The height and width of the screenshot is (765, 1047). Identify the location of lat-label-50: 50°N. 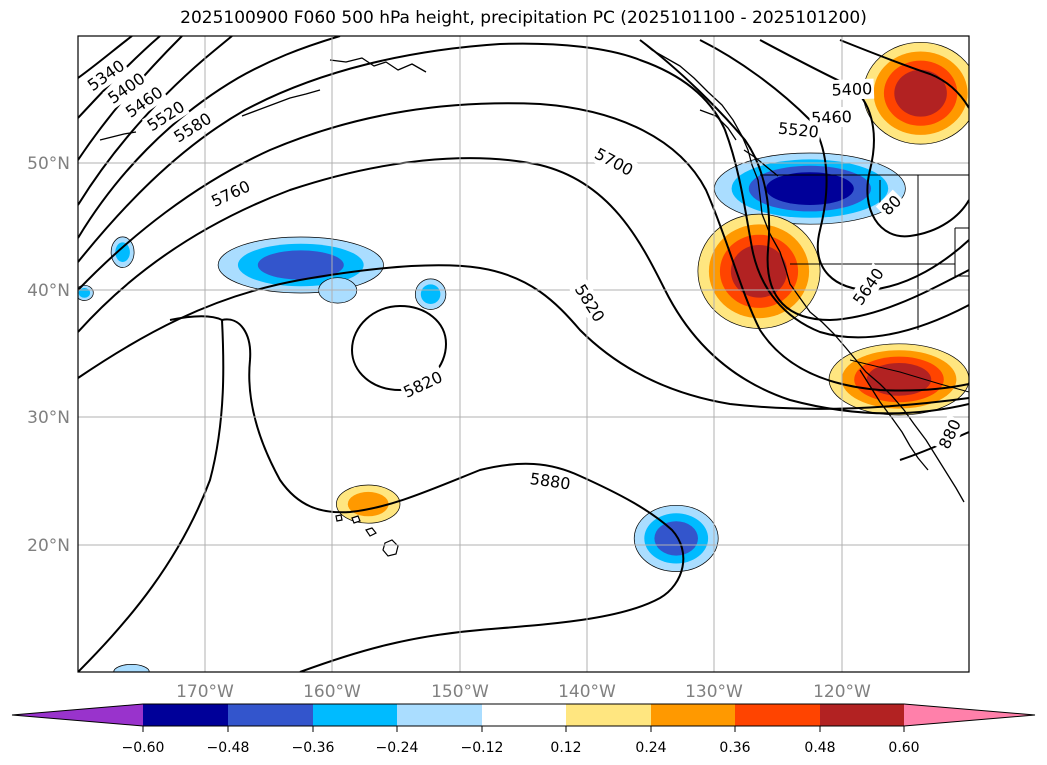
(48, 164).